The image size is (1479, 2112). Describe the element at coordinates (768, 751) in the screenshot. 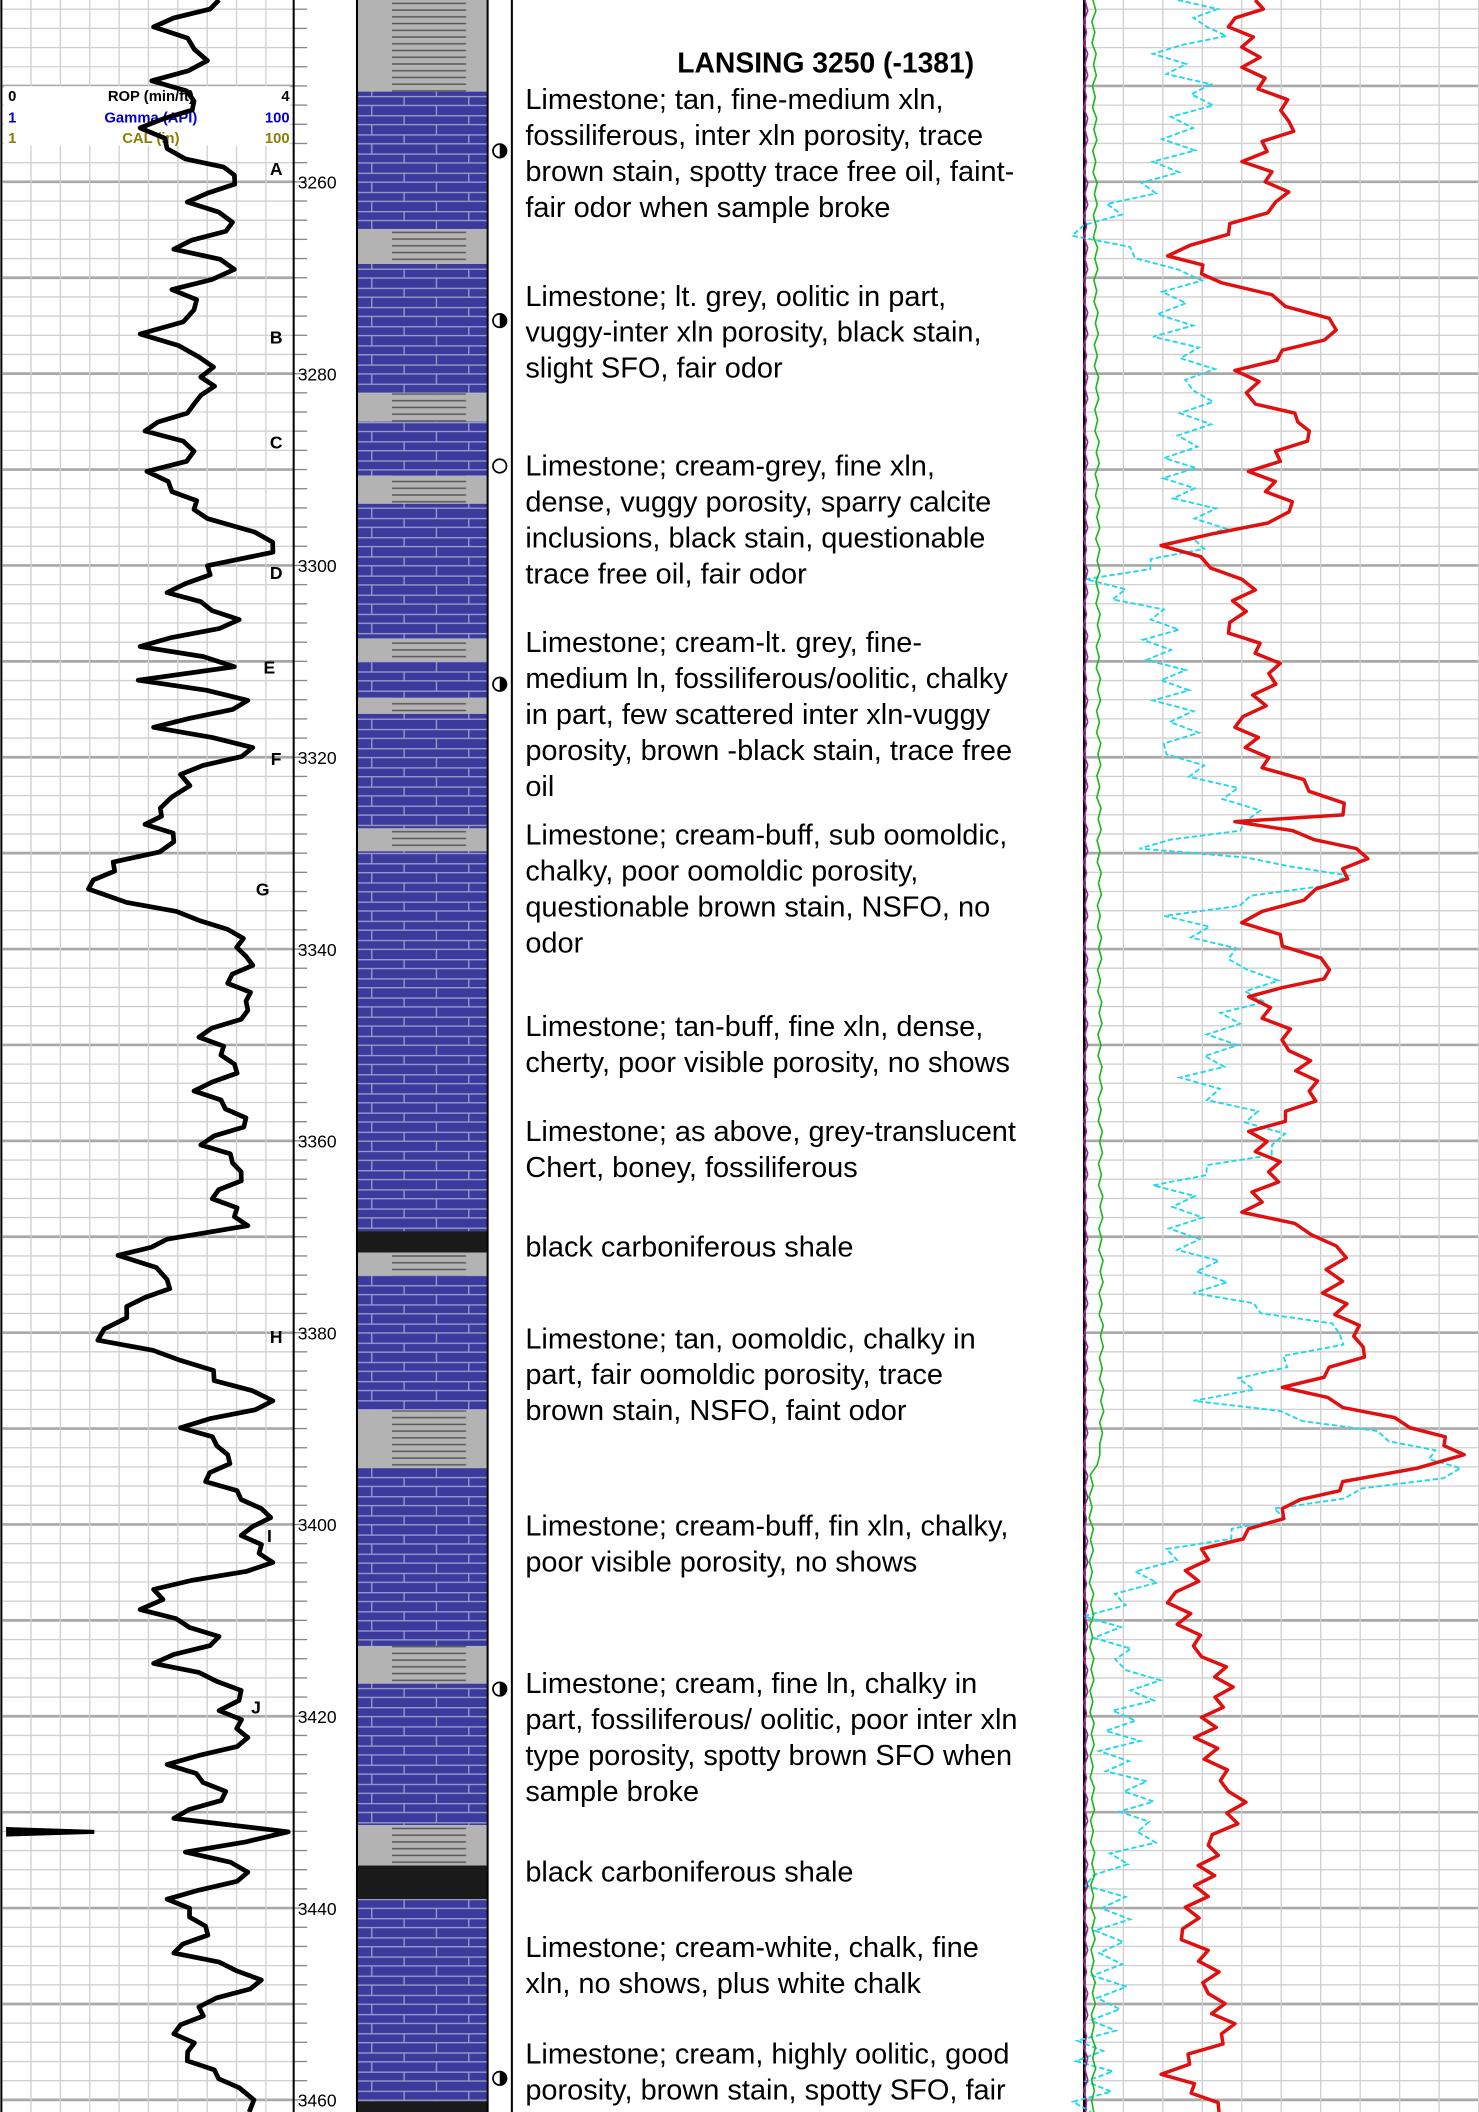

I see `lithology-description: porosity, brown -black stain, trace free` at that location.